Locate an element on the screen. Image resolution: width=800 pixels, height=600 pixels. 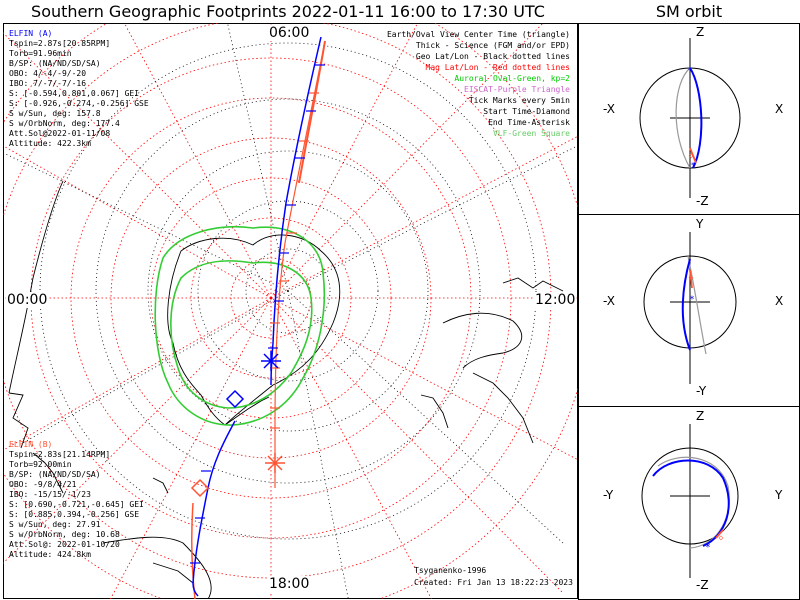
panel1-left-label: -X is located at coordinates (609, 109).